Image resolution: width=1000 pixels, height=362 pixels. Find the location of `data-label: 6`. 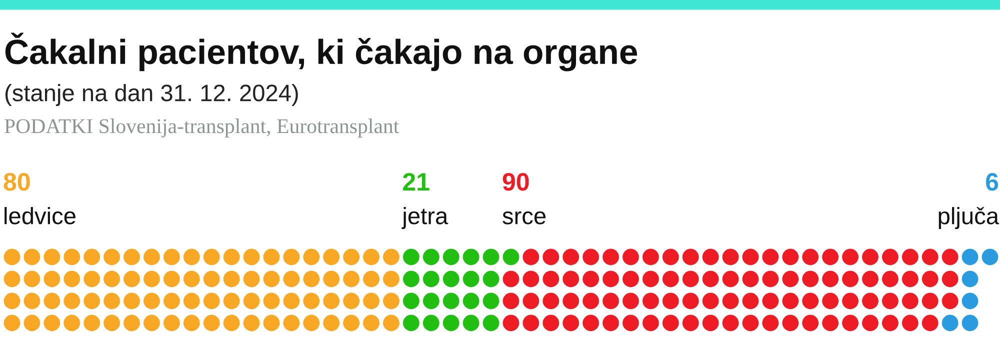

data-label: 6 is located at coordinates (992, 182).